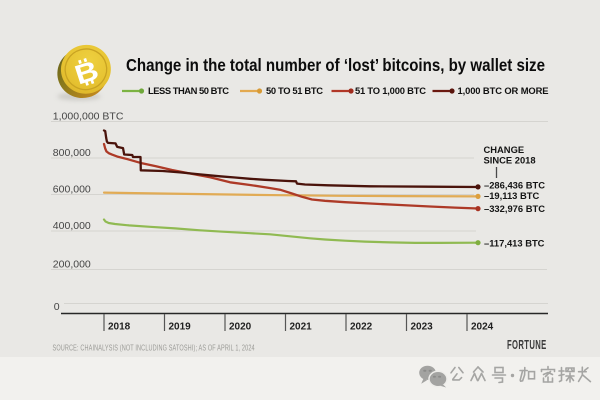  I want to click on svg-text: –332,976 BTC, so click(514, 208).